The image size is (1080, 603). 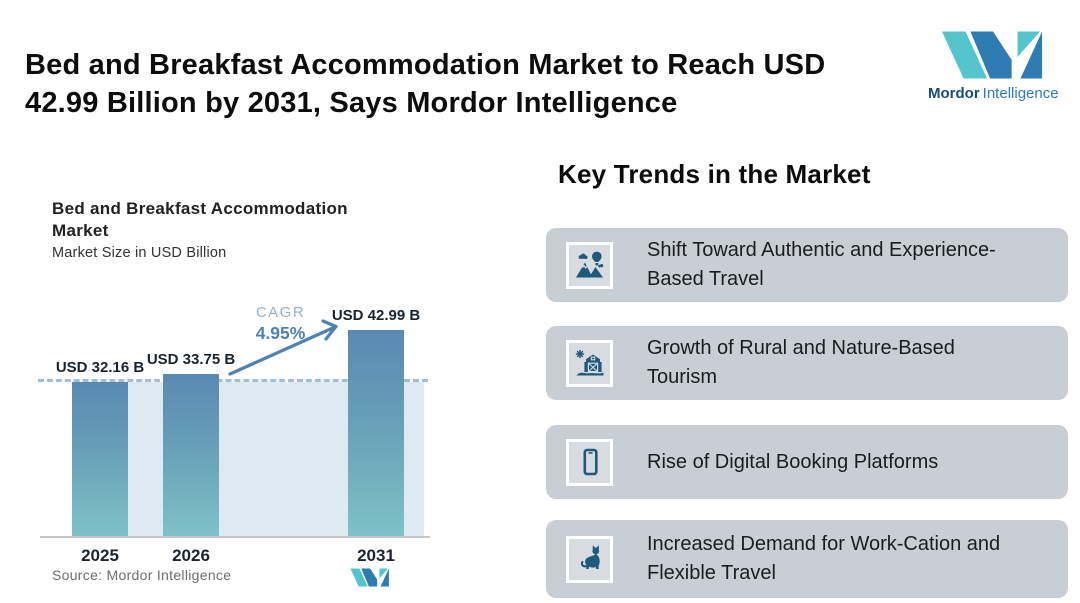 What do you see at coordinates (142, 575) in the screenshot?
I see `chart-source: Source: Mordor Intelligence` at bounding box center [142, 575].